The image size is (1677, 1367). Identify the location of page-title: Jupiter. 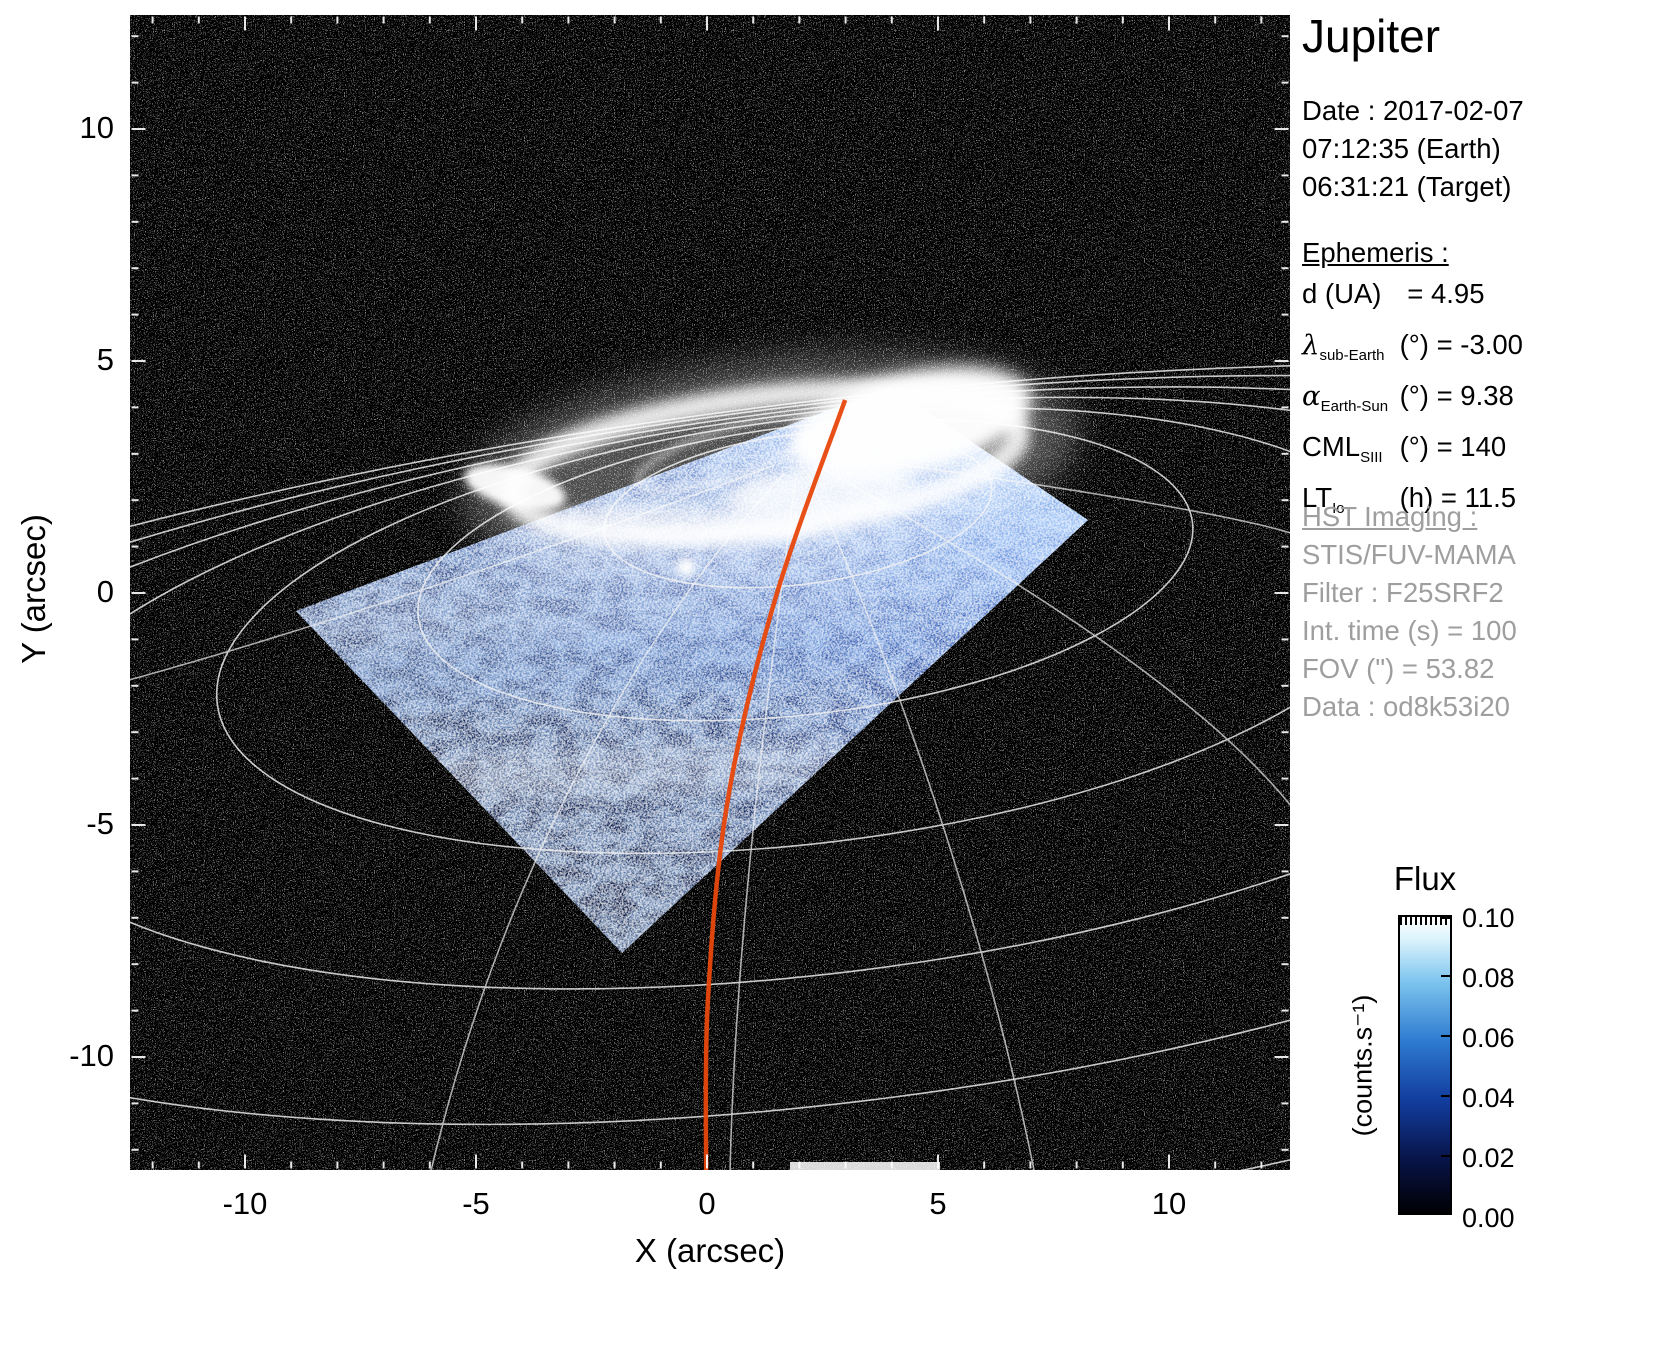
(1371, 36).